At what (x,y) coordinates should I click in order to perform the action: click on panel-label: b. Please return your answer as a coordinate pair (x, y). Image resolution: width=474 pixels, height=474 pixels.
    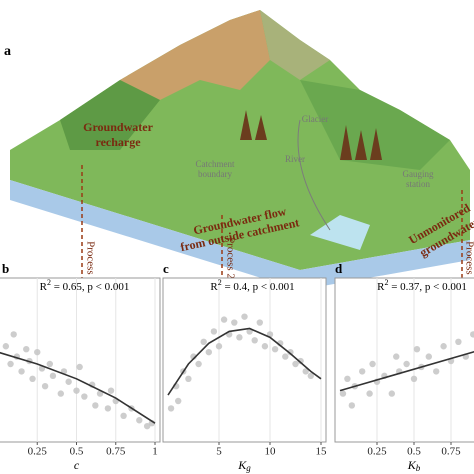
    Looking at the image, I should click on (5, 268).